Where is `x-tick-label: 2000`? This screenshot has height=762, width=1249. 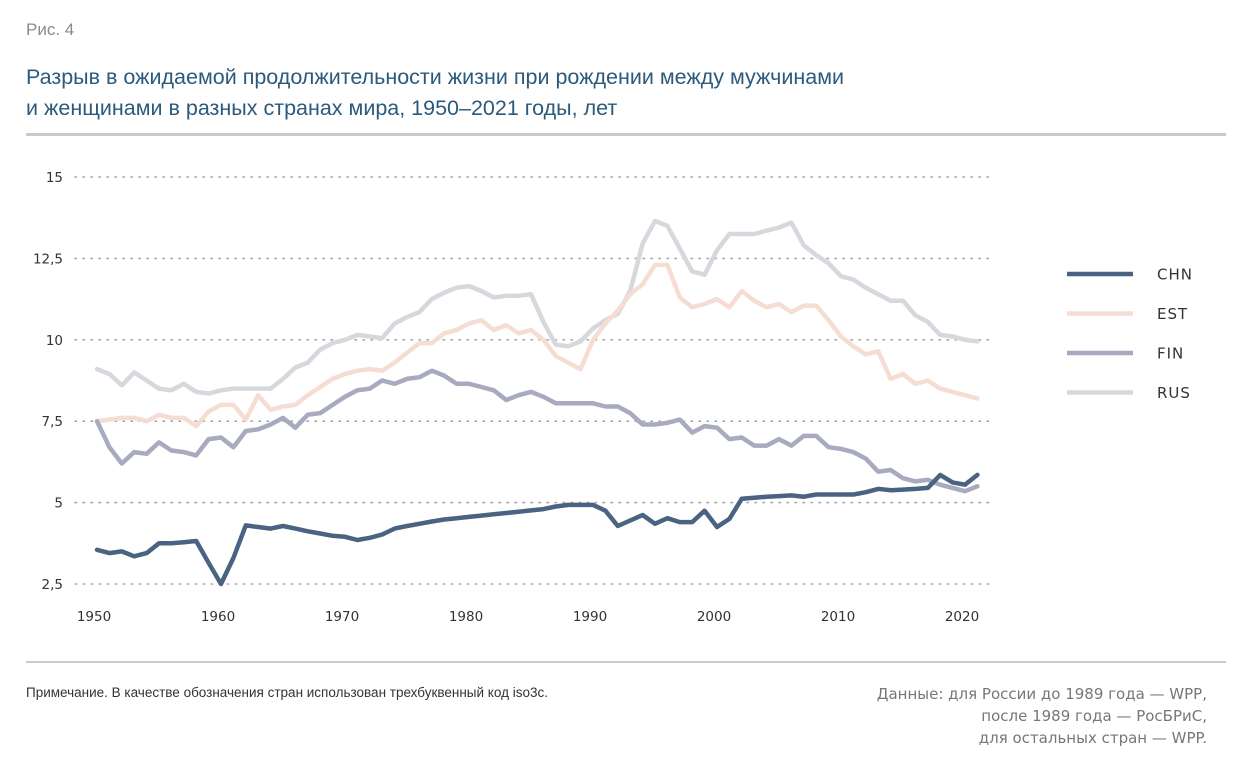 x-tick-label: 2000 is located at coordinates (714, 617).